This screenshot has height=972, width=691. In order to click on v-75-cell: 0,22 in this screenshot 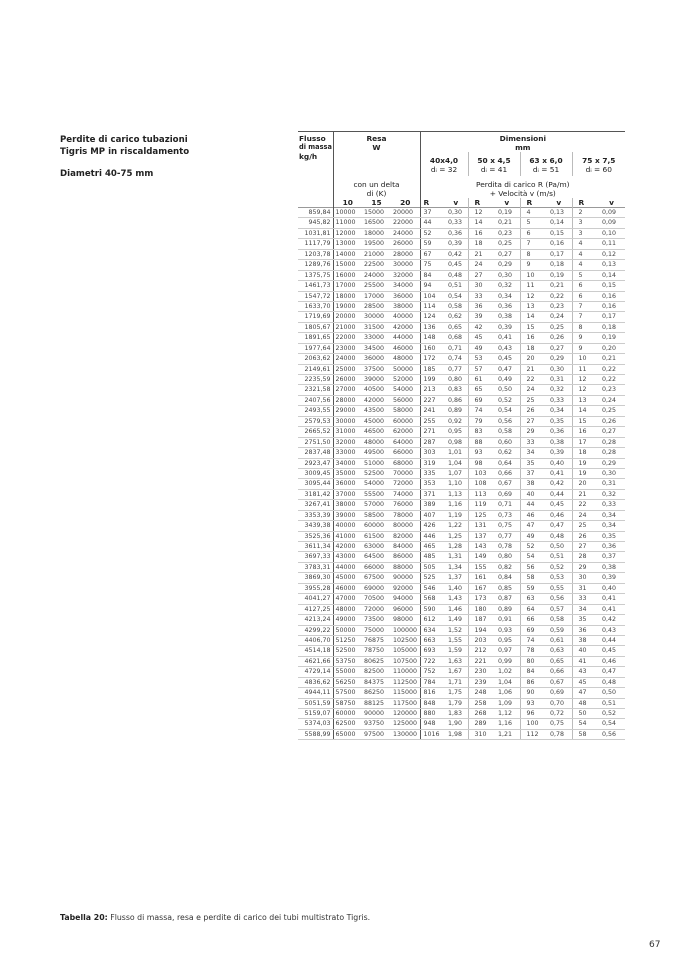, I will do `click(612, 380)`.